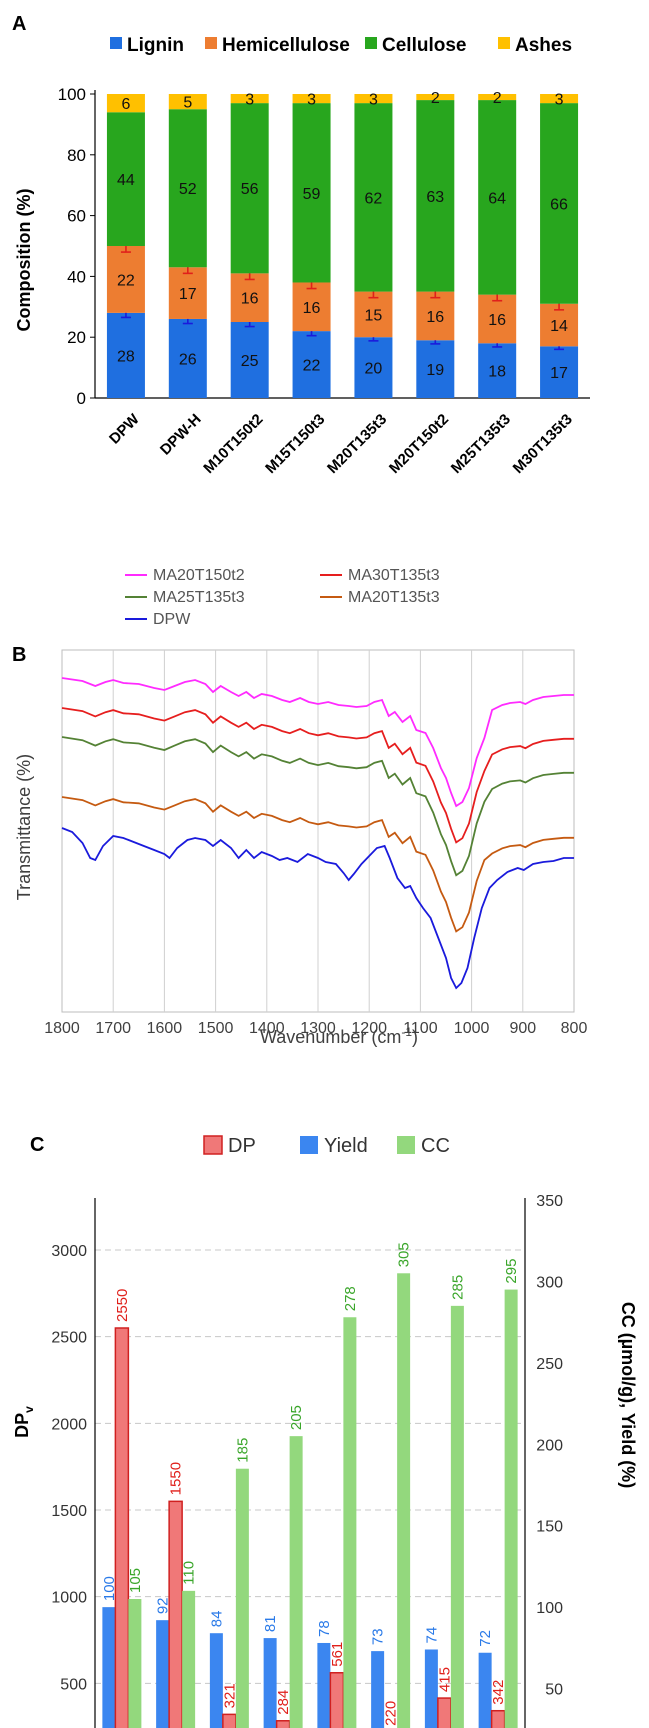 This screenshot has width=649, height=1728. Describe the element at coordinates (394, 597) in the screenshot. I see `b-legend-label: MA20T135t3` at that location.